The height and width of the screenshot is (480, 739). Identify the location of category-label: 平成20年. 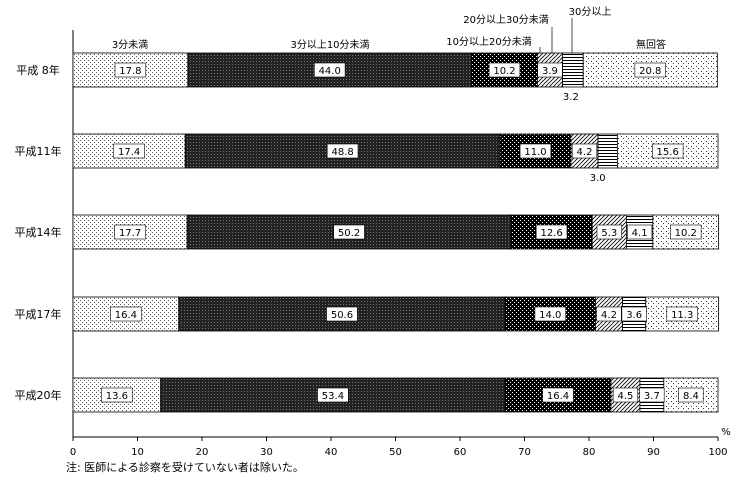
(38, 395).